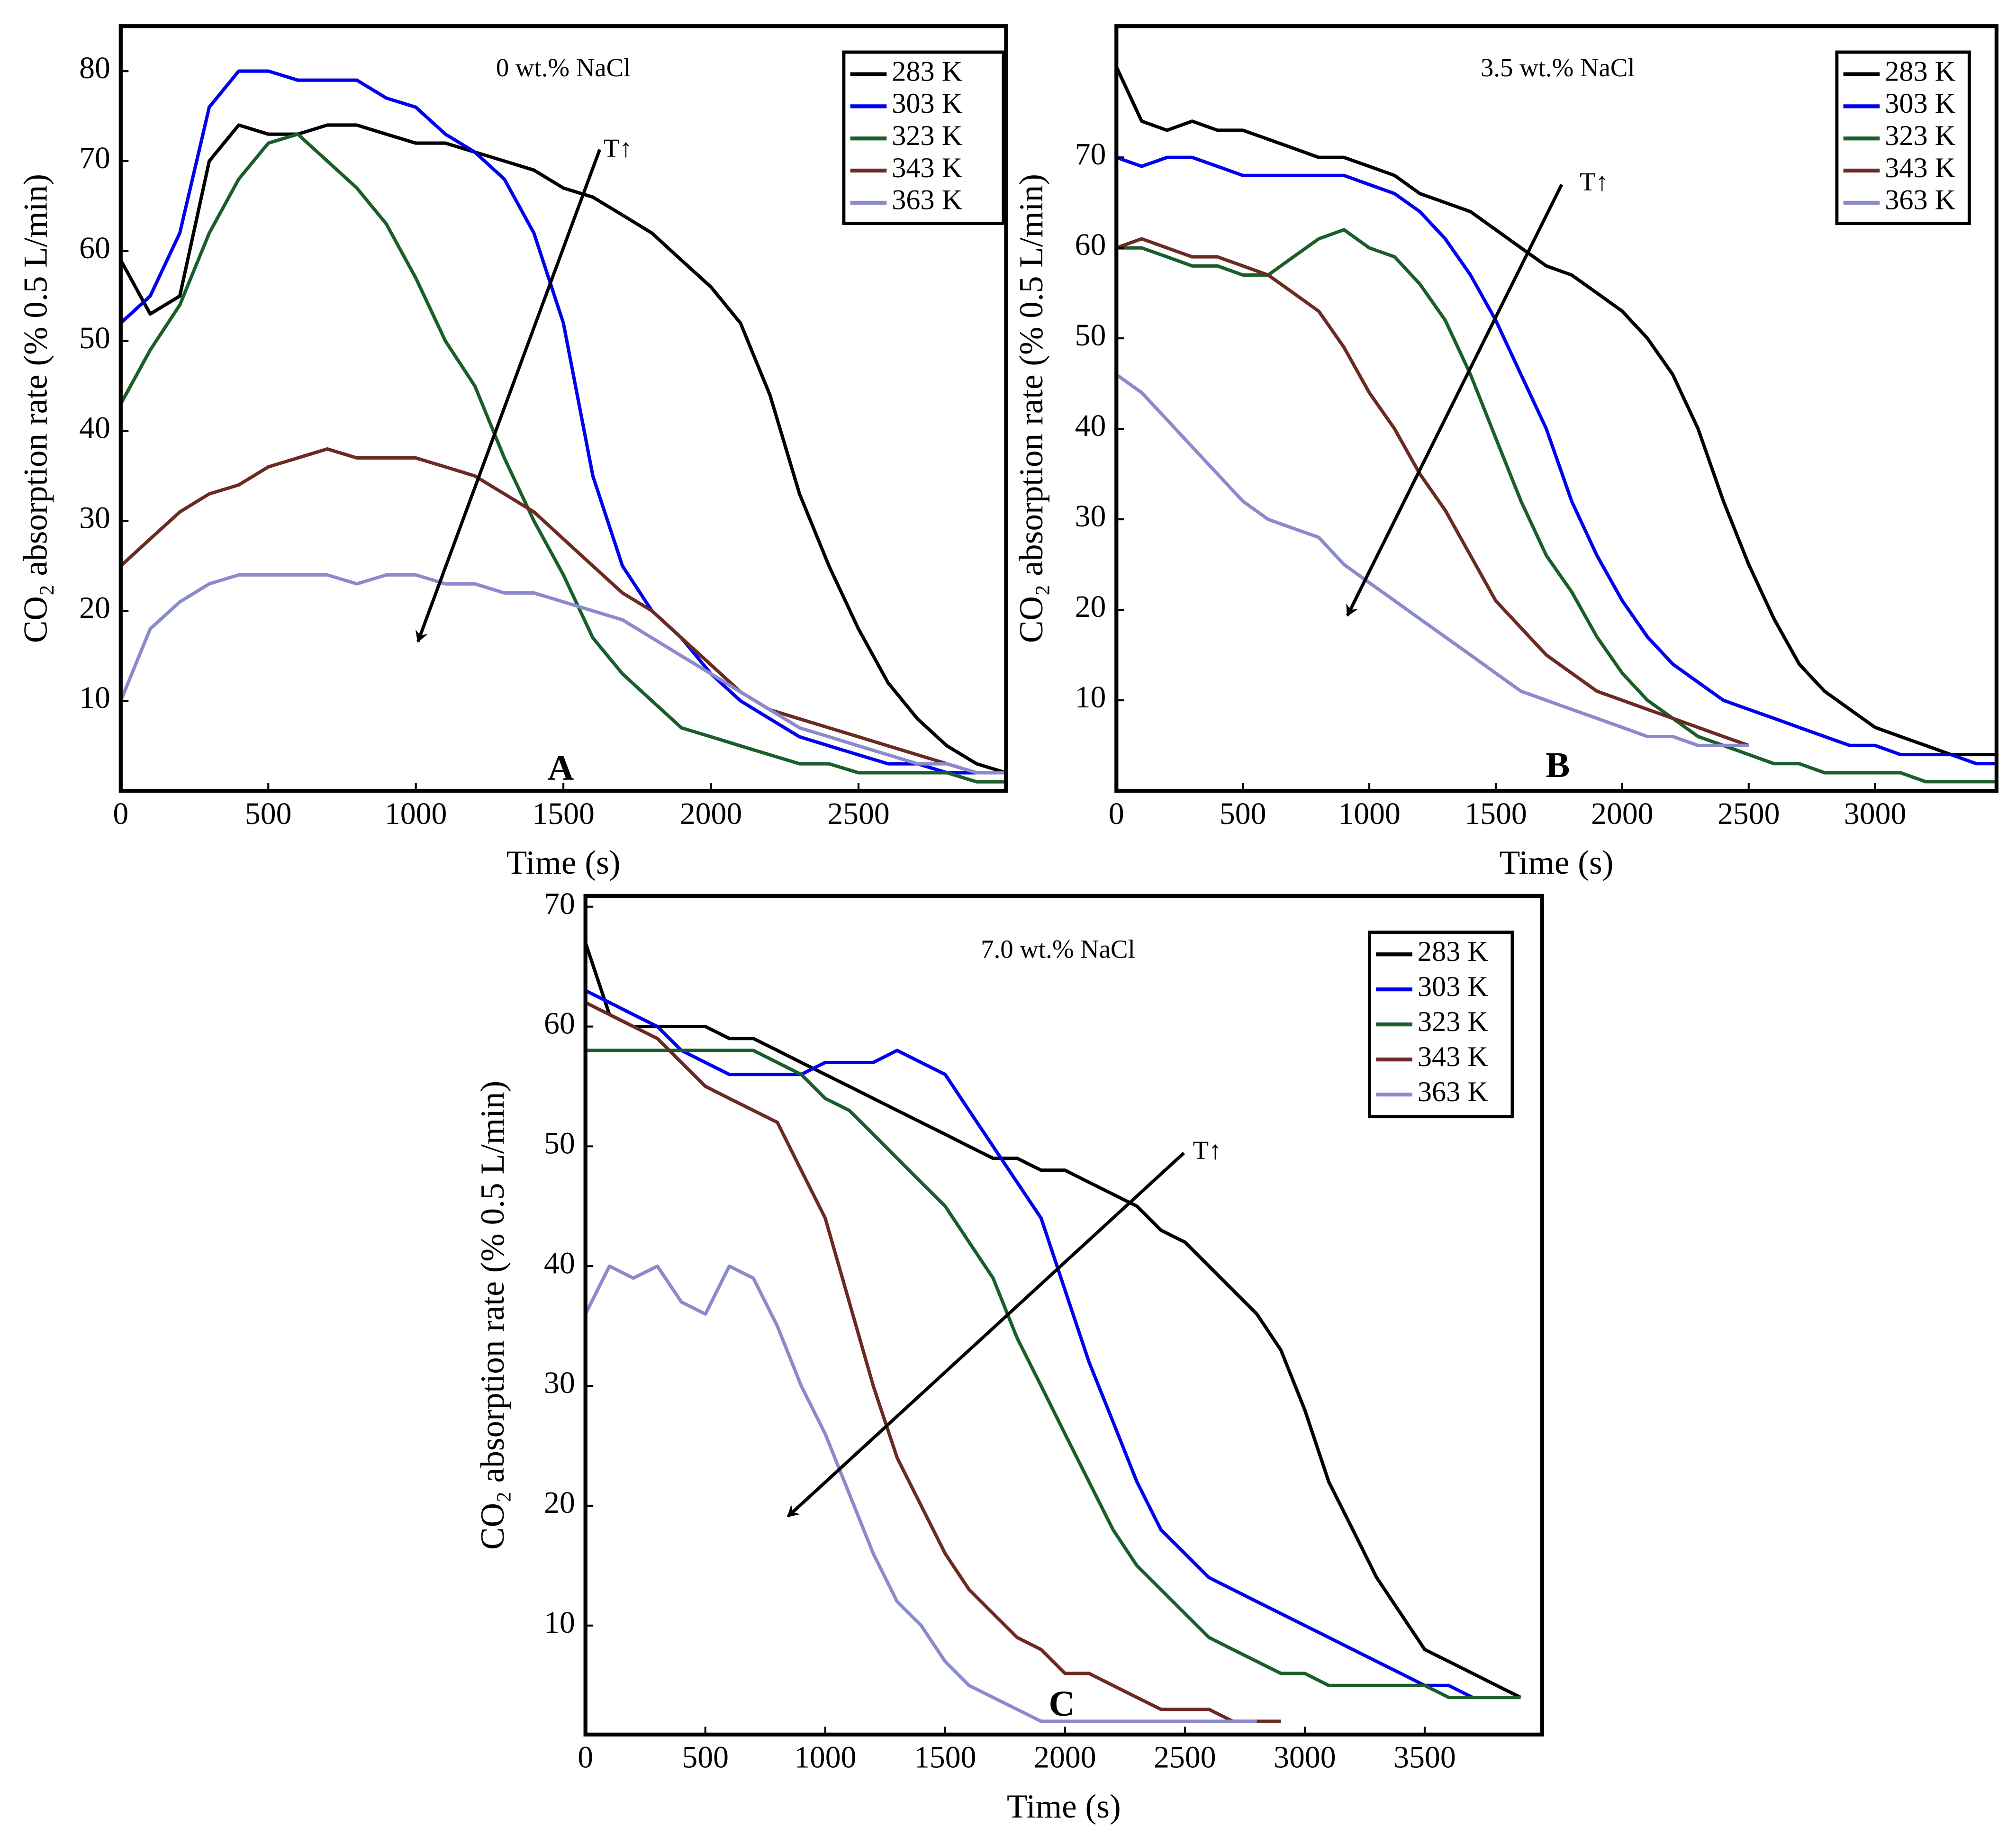 The image size is (2016, 1836). Describe the element at coordinates (561, 768) in the screenshot. I see `panel-label: A` at that location.